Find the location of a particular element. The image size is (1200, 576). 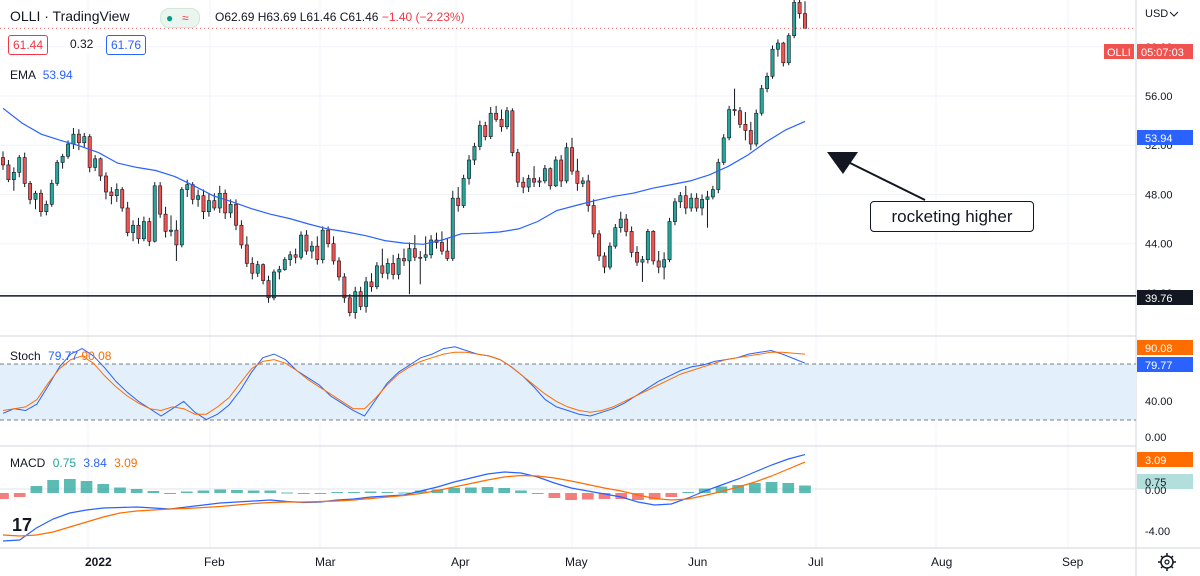

time-axis: 2022 Feb Mar Apr May Jun Jul Aug Sep is located at coordinates (584, 562).